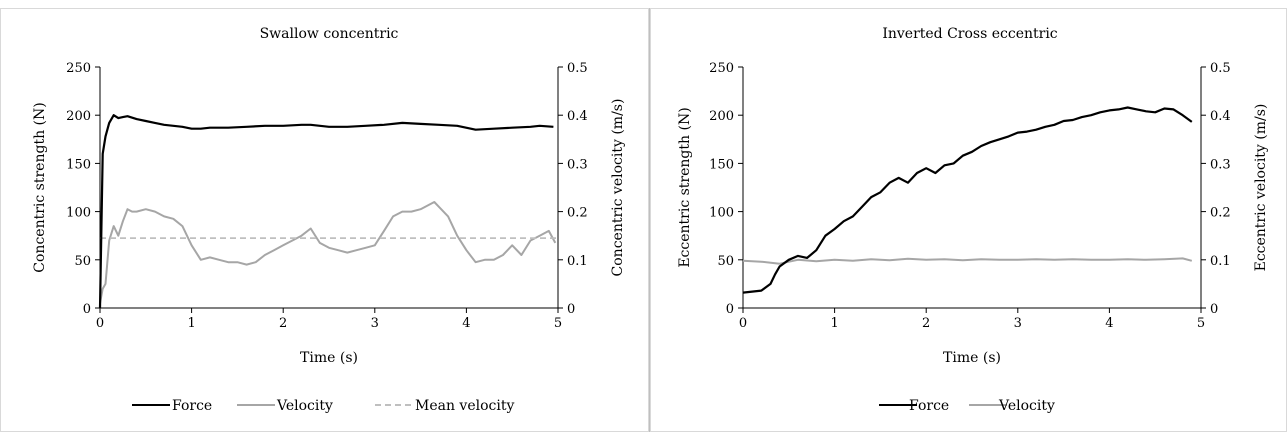 Image resolution: width=1287 pixels, height=432 pixels. I want to click on c2-y2-tick-label: 0, so click(1214, 309).